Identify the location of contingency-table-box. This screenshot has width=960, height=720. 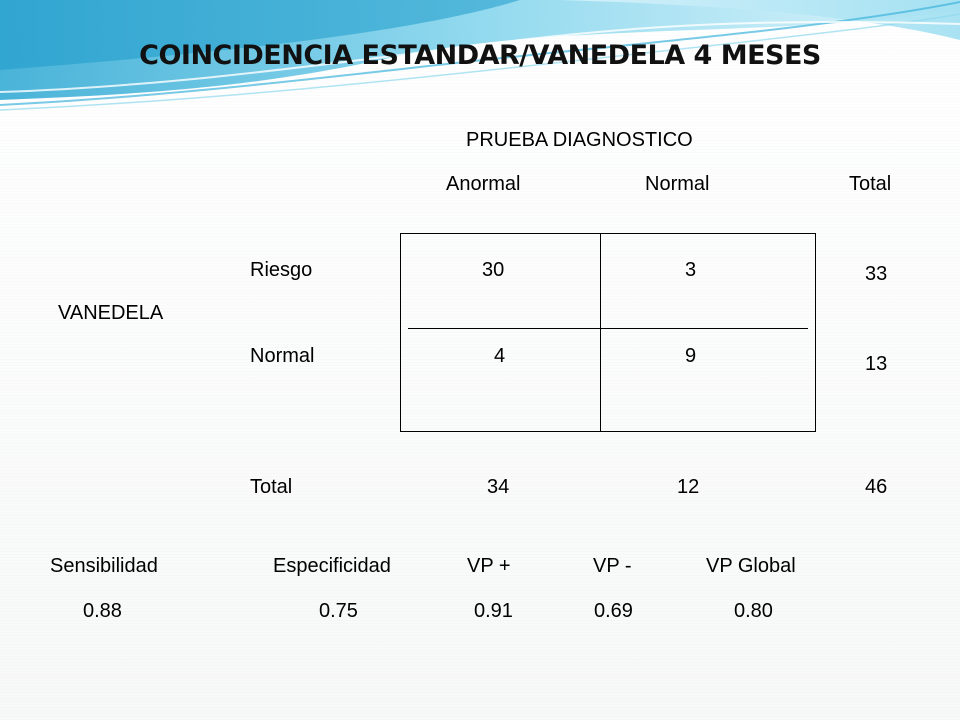
(608, 332).